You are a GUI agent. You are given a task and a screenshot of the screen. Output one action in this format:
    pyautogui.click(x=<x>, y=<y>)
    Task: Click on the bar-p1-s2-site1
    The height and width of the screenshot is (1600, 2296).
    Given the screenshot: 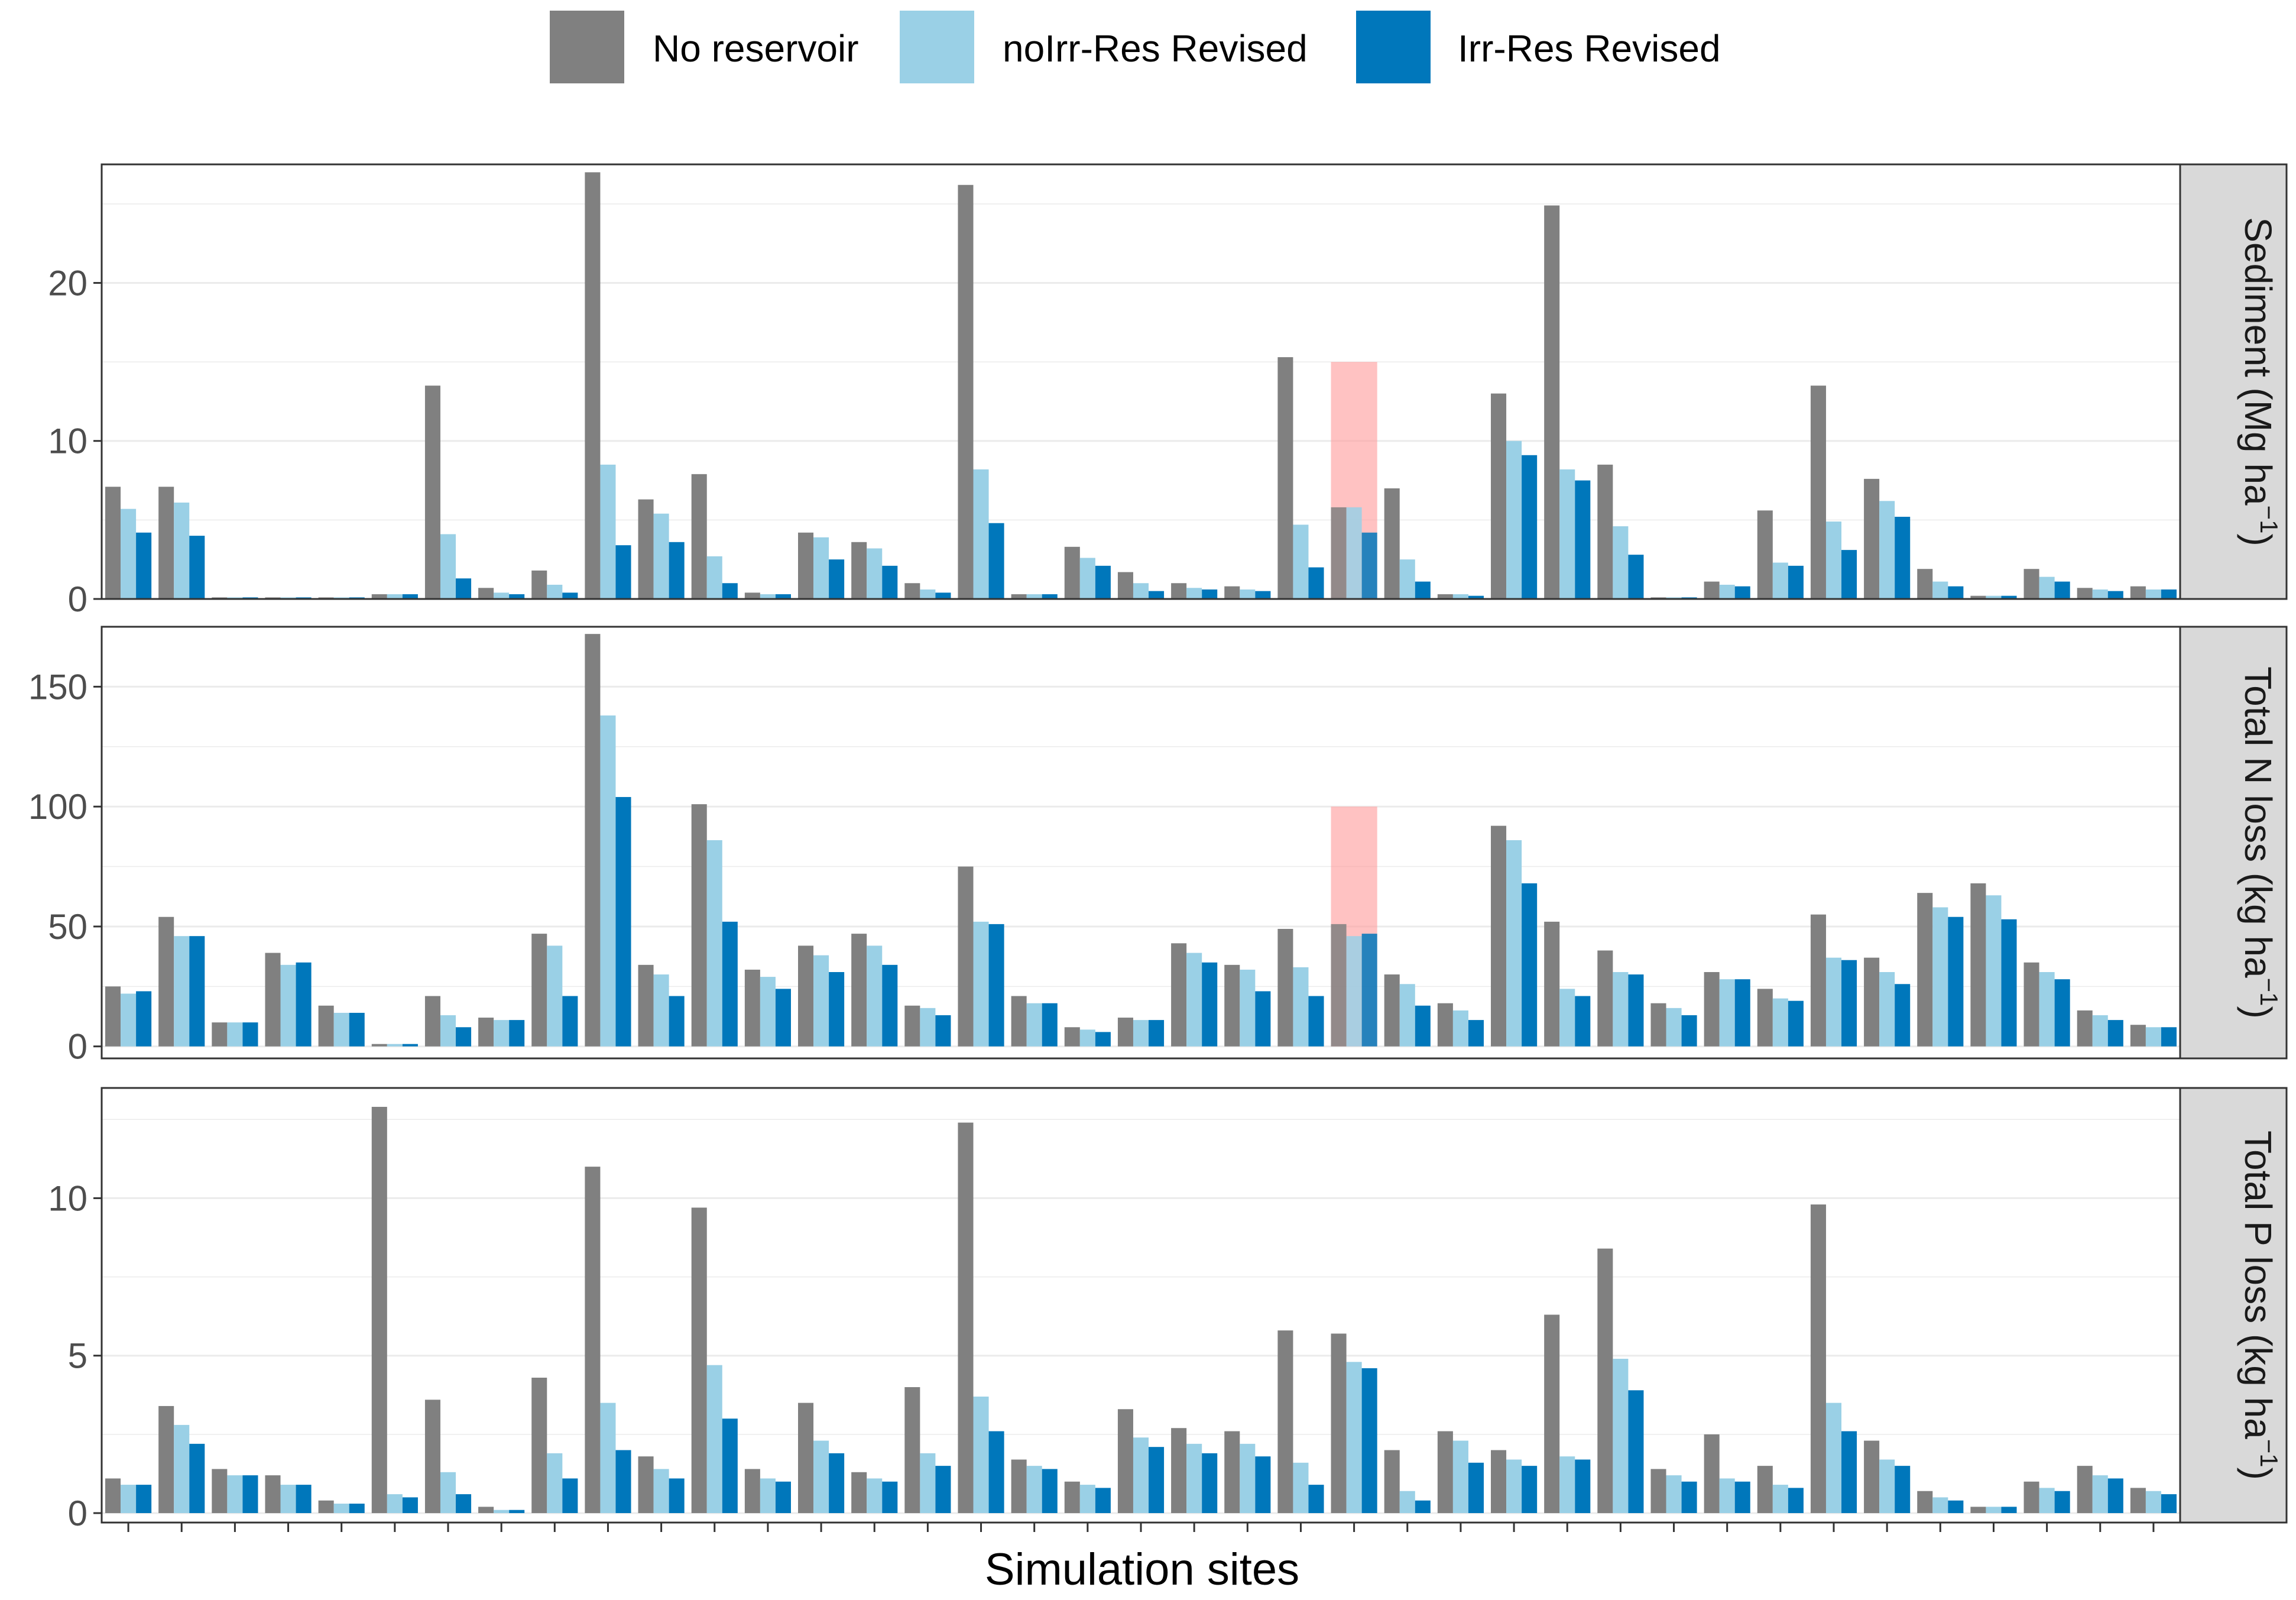 What is the action you would take?
    pyautogui.click(x=129, y=553)
    